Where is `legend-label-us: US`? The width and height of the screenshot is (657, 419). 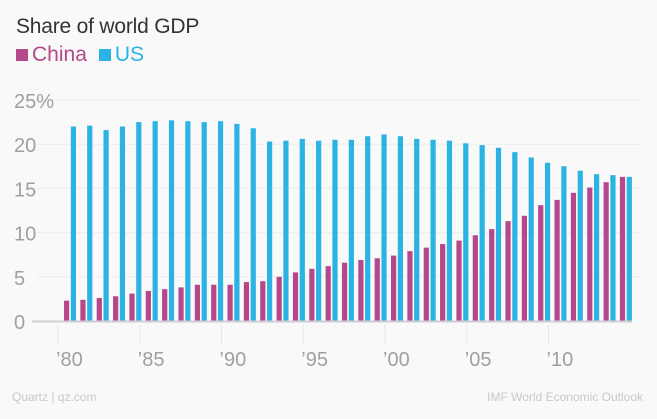 legend-label-us: US is located at coordinates (129, 54).